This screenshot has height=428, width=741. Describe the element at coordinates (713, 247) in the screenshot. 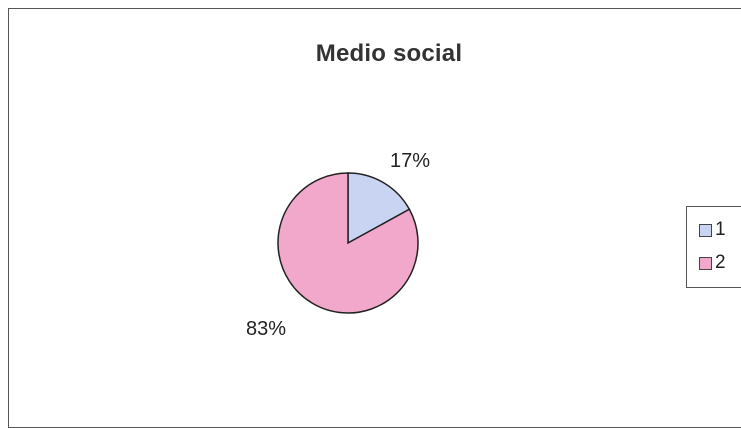

I see `legend: 1 2` at that location.